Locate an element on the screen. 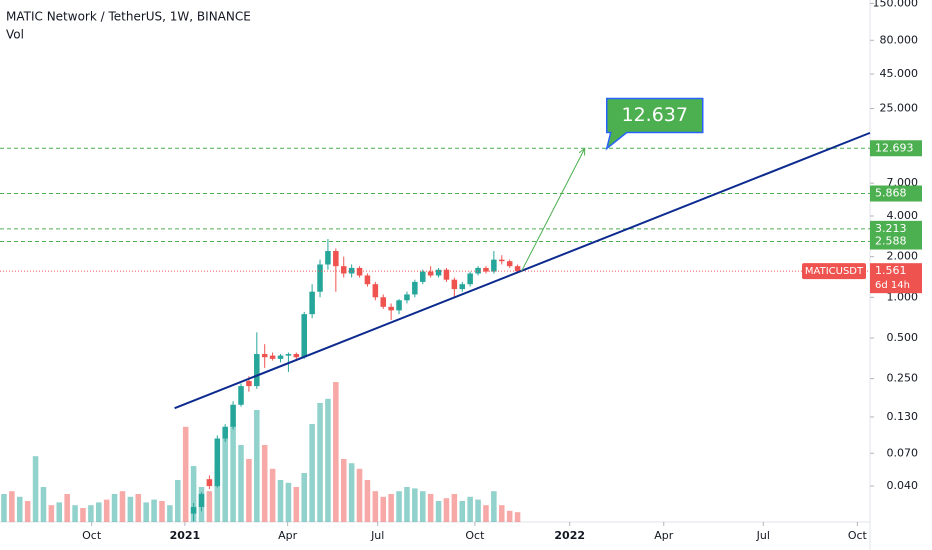 This screenshot has width=932, height=550. y-tick-label: 45.000 is located at coordinates (899, 73).